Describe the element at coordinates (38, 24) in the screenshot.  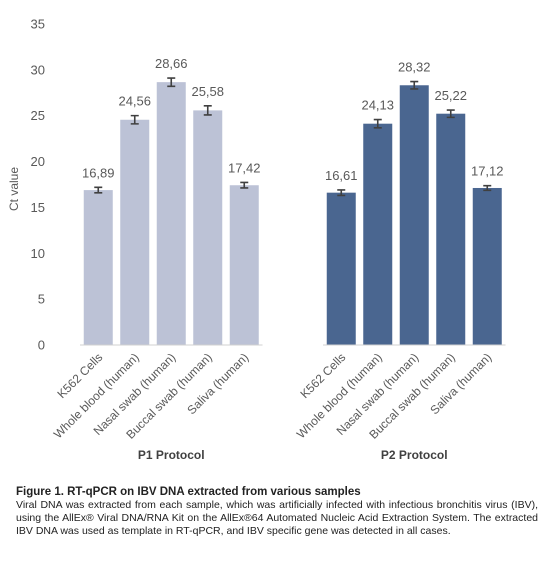
I see `y-tick-label: 35` at that location.